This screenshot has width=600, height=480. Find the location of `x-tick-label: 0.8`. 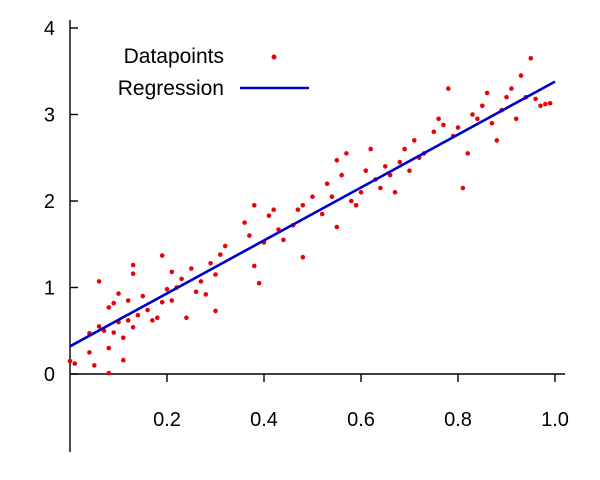

x-tick-label: 0.8 is located at coordinates (458, 420).